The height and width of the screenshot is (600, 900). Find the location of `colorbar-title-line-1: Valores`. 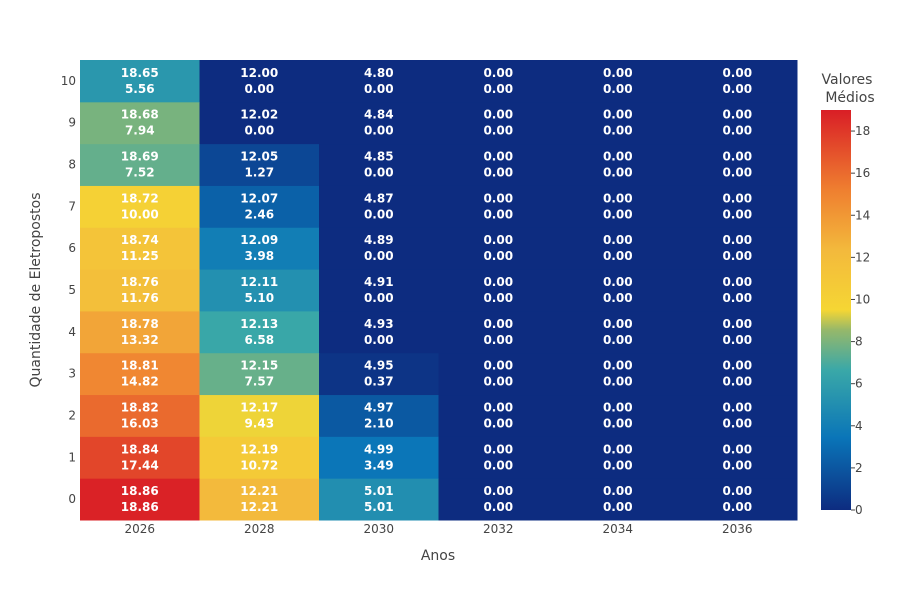

colorbar-title-line-1: Valores is located at coordinates (847, 80).